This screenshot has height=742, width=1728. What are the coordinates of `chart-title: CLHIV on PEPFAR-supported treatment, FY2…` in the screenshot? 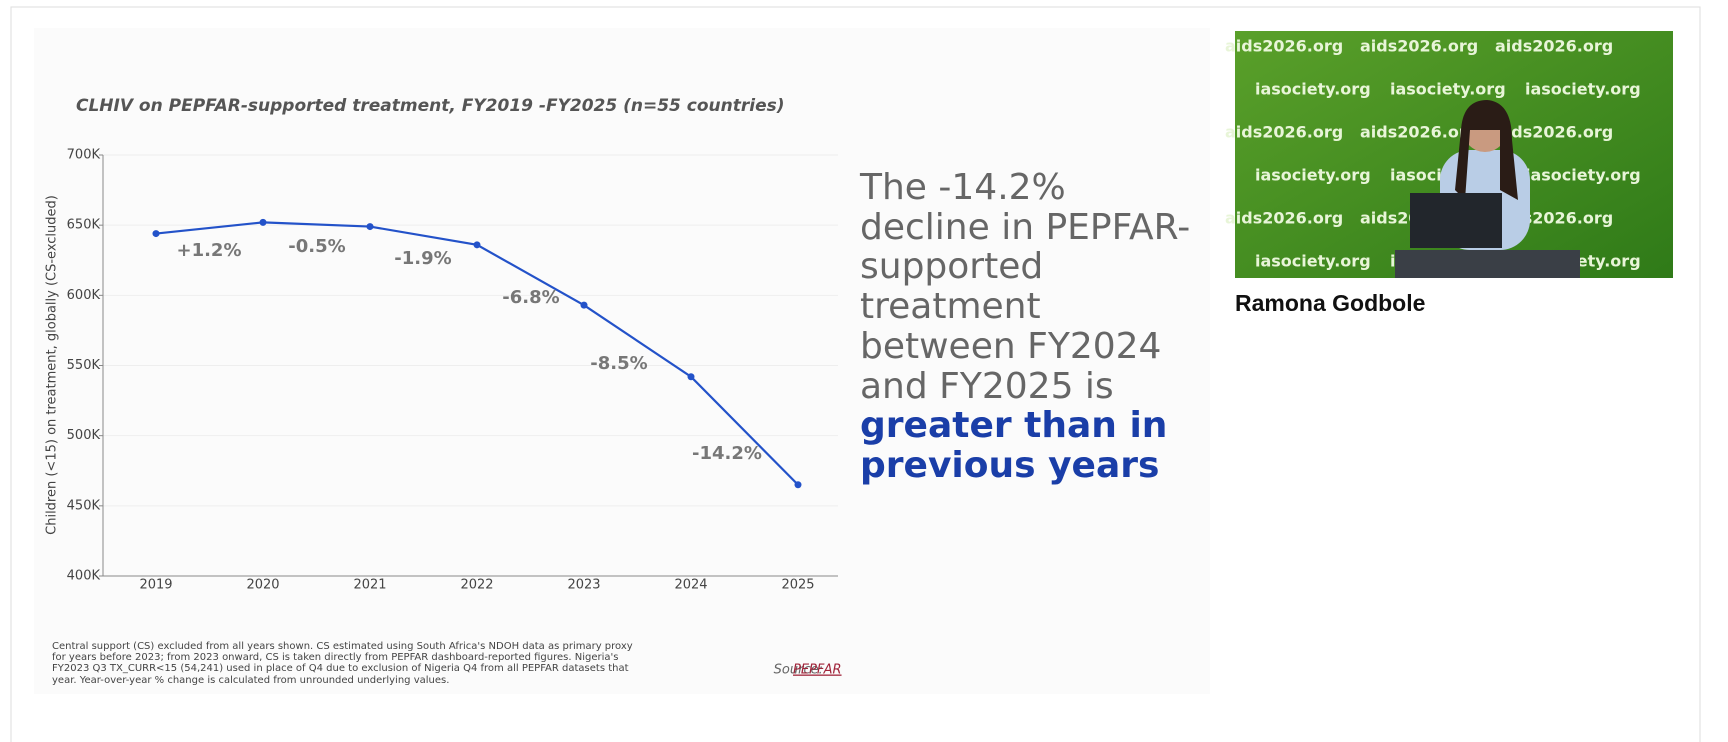 It's located at (430, 106).